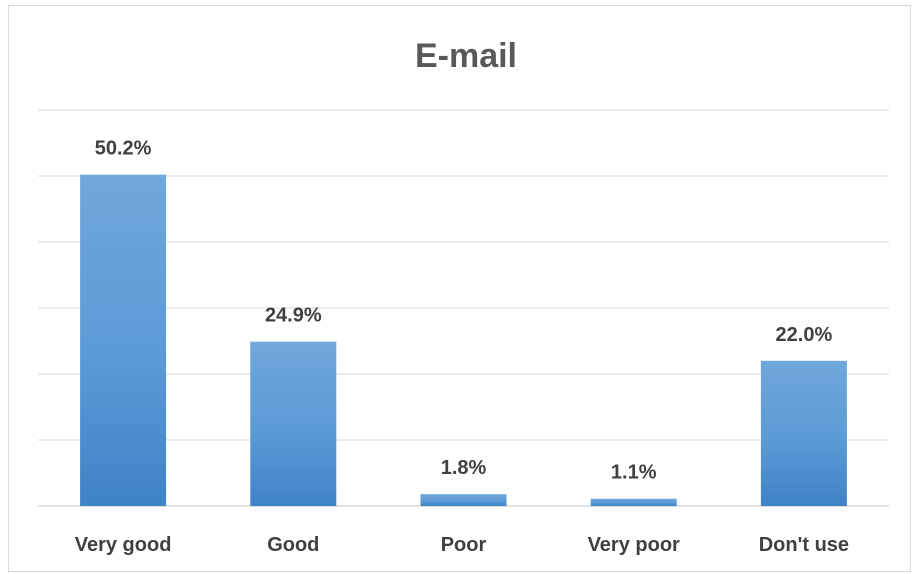 The height and width of the screenshot is (574, 913). I want to click on x-tick-label: Poor, so click(464, 545).